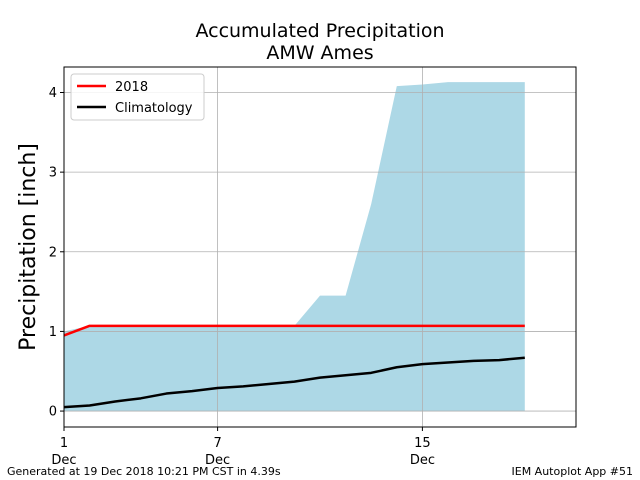  Describe the element at coordinates (53, 412) in the screenshot. I see `y-tick-label: 0` at that location.